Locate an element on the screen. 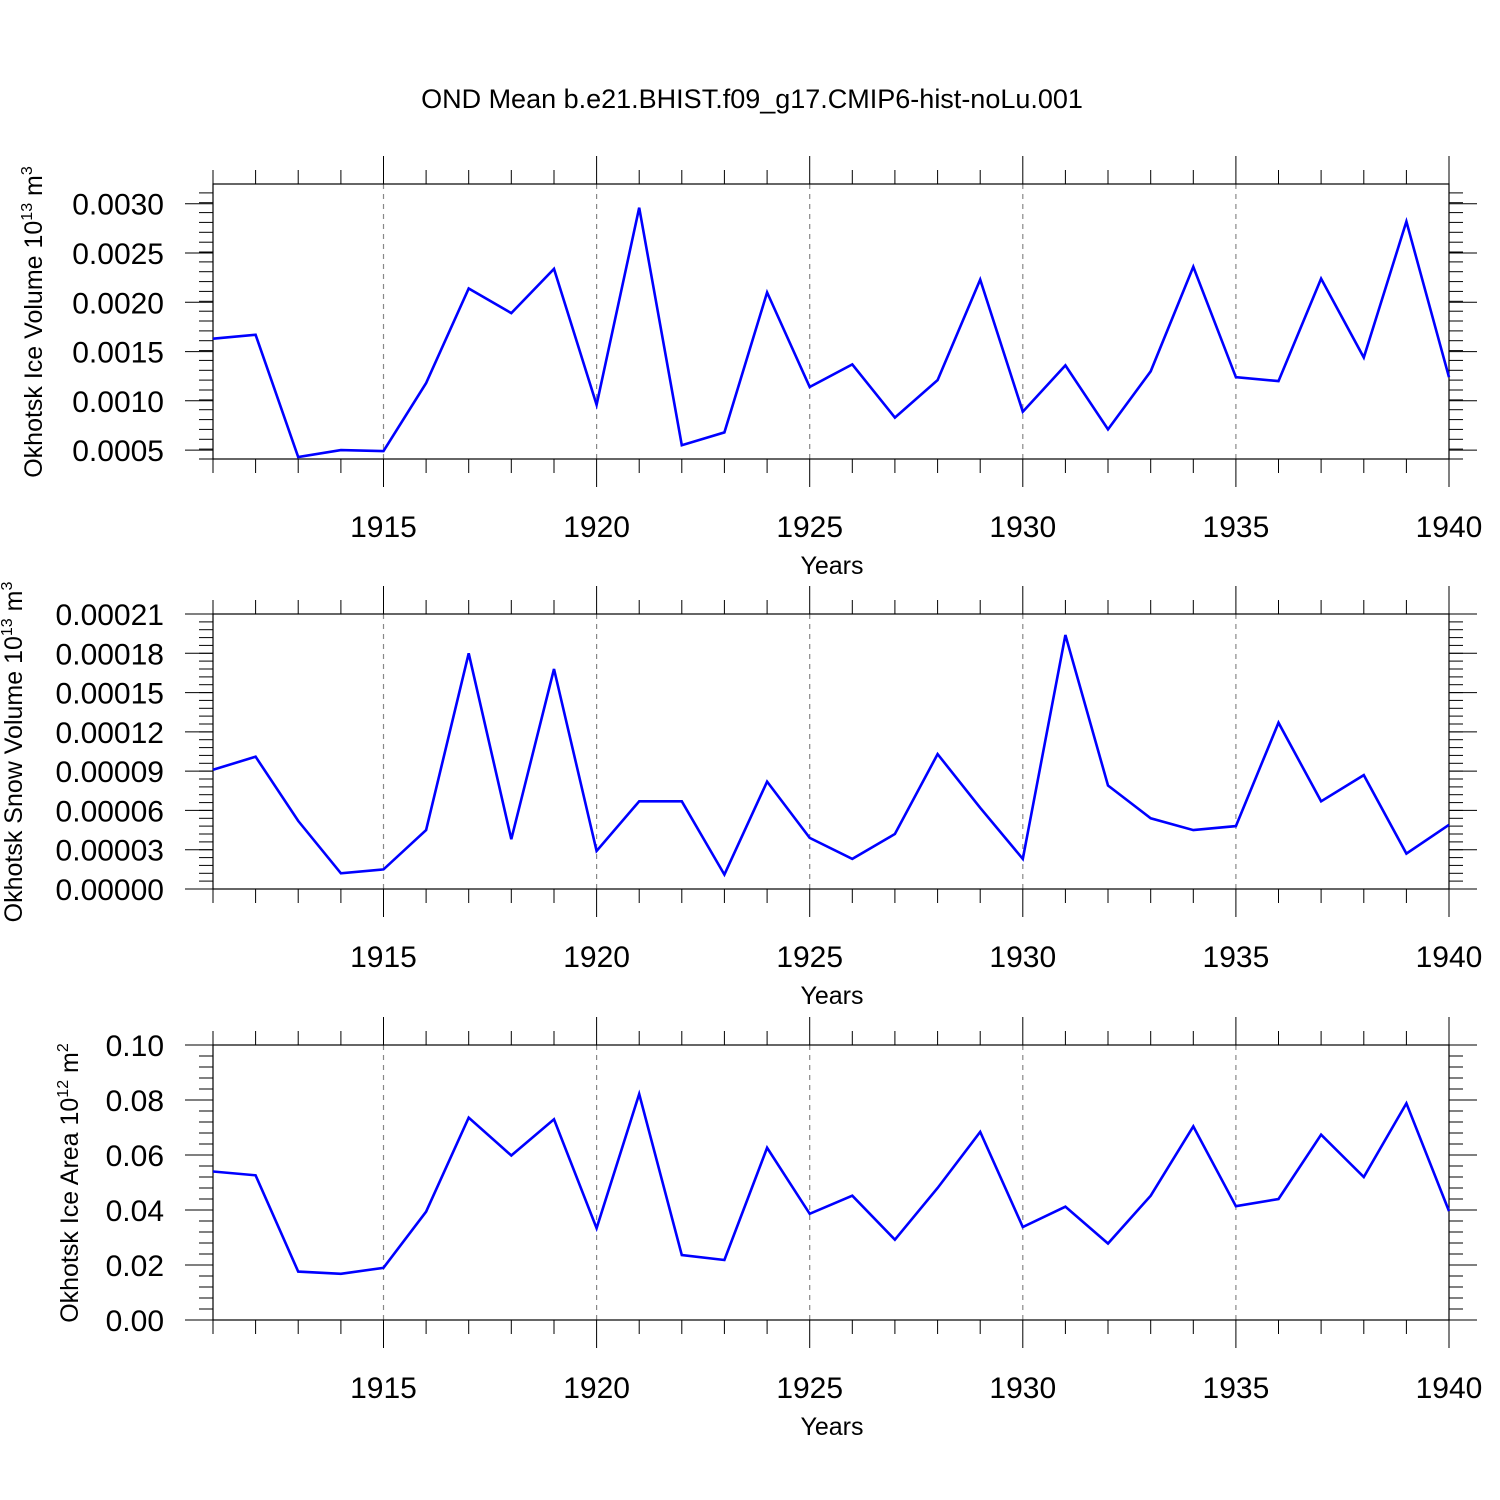 The height and width of the screenshot is (1500, 1500). snow-volume-xtick-label: 1915 is located at coordinates (383, 957).